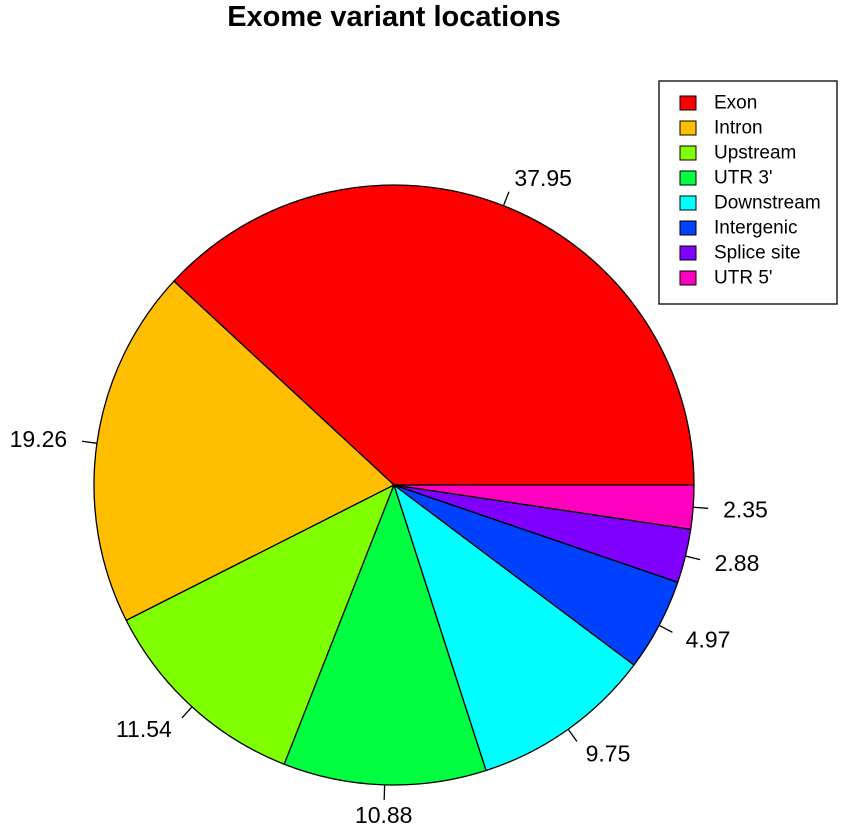 The image size is (850, 828). What do you see at coordinates (543, 178) in the screenshot?
I see `slice-value-label: 37.95` at bounding box center [543, 178].